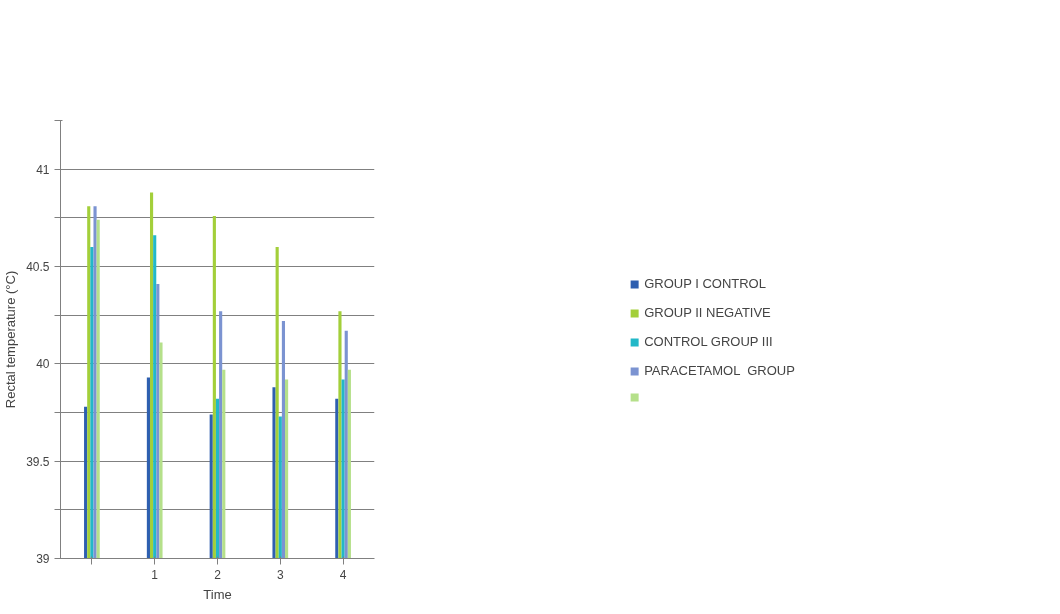  Describe the element at coordinates (38, 461) in the screenshot. I see `y-tick-label: 39.5` at that location.